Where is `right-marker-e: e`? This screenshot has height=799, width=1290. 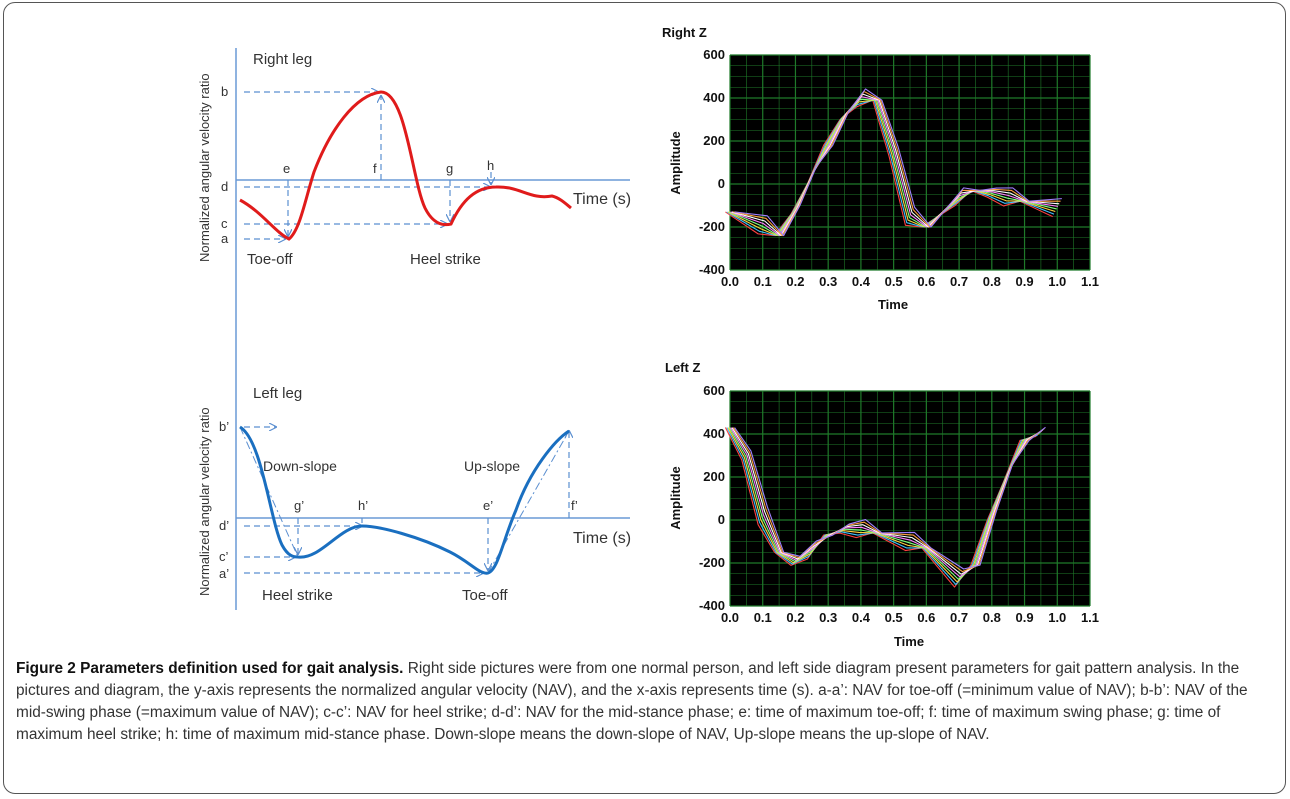 right-marker-e: e is located at coordinates (286, 168).